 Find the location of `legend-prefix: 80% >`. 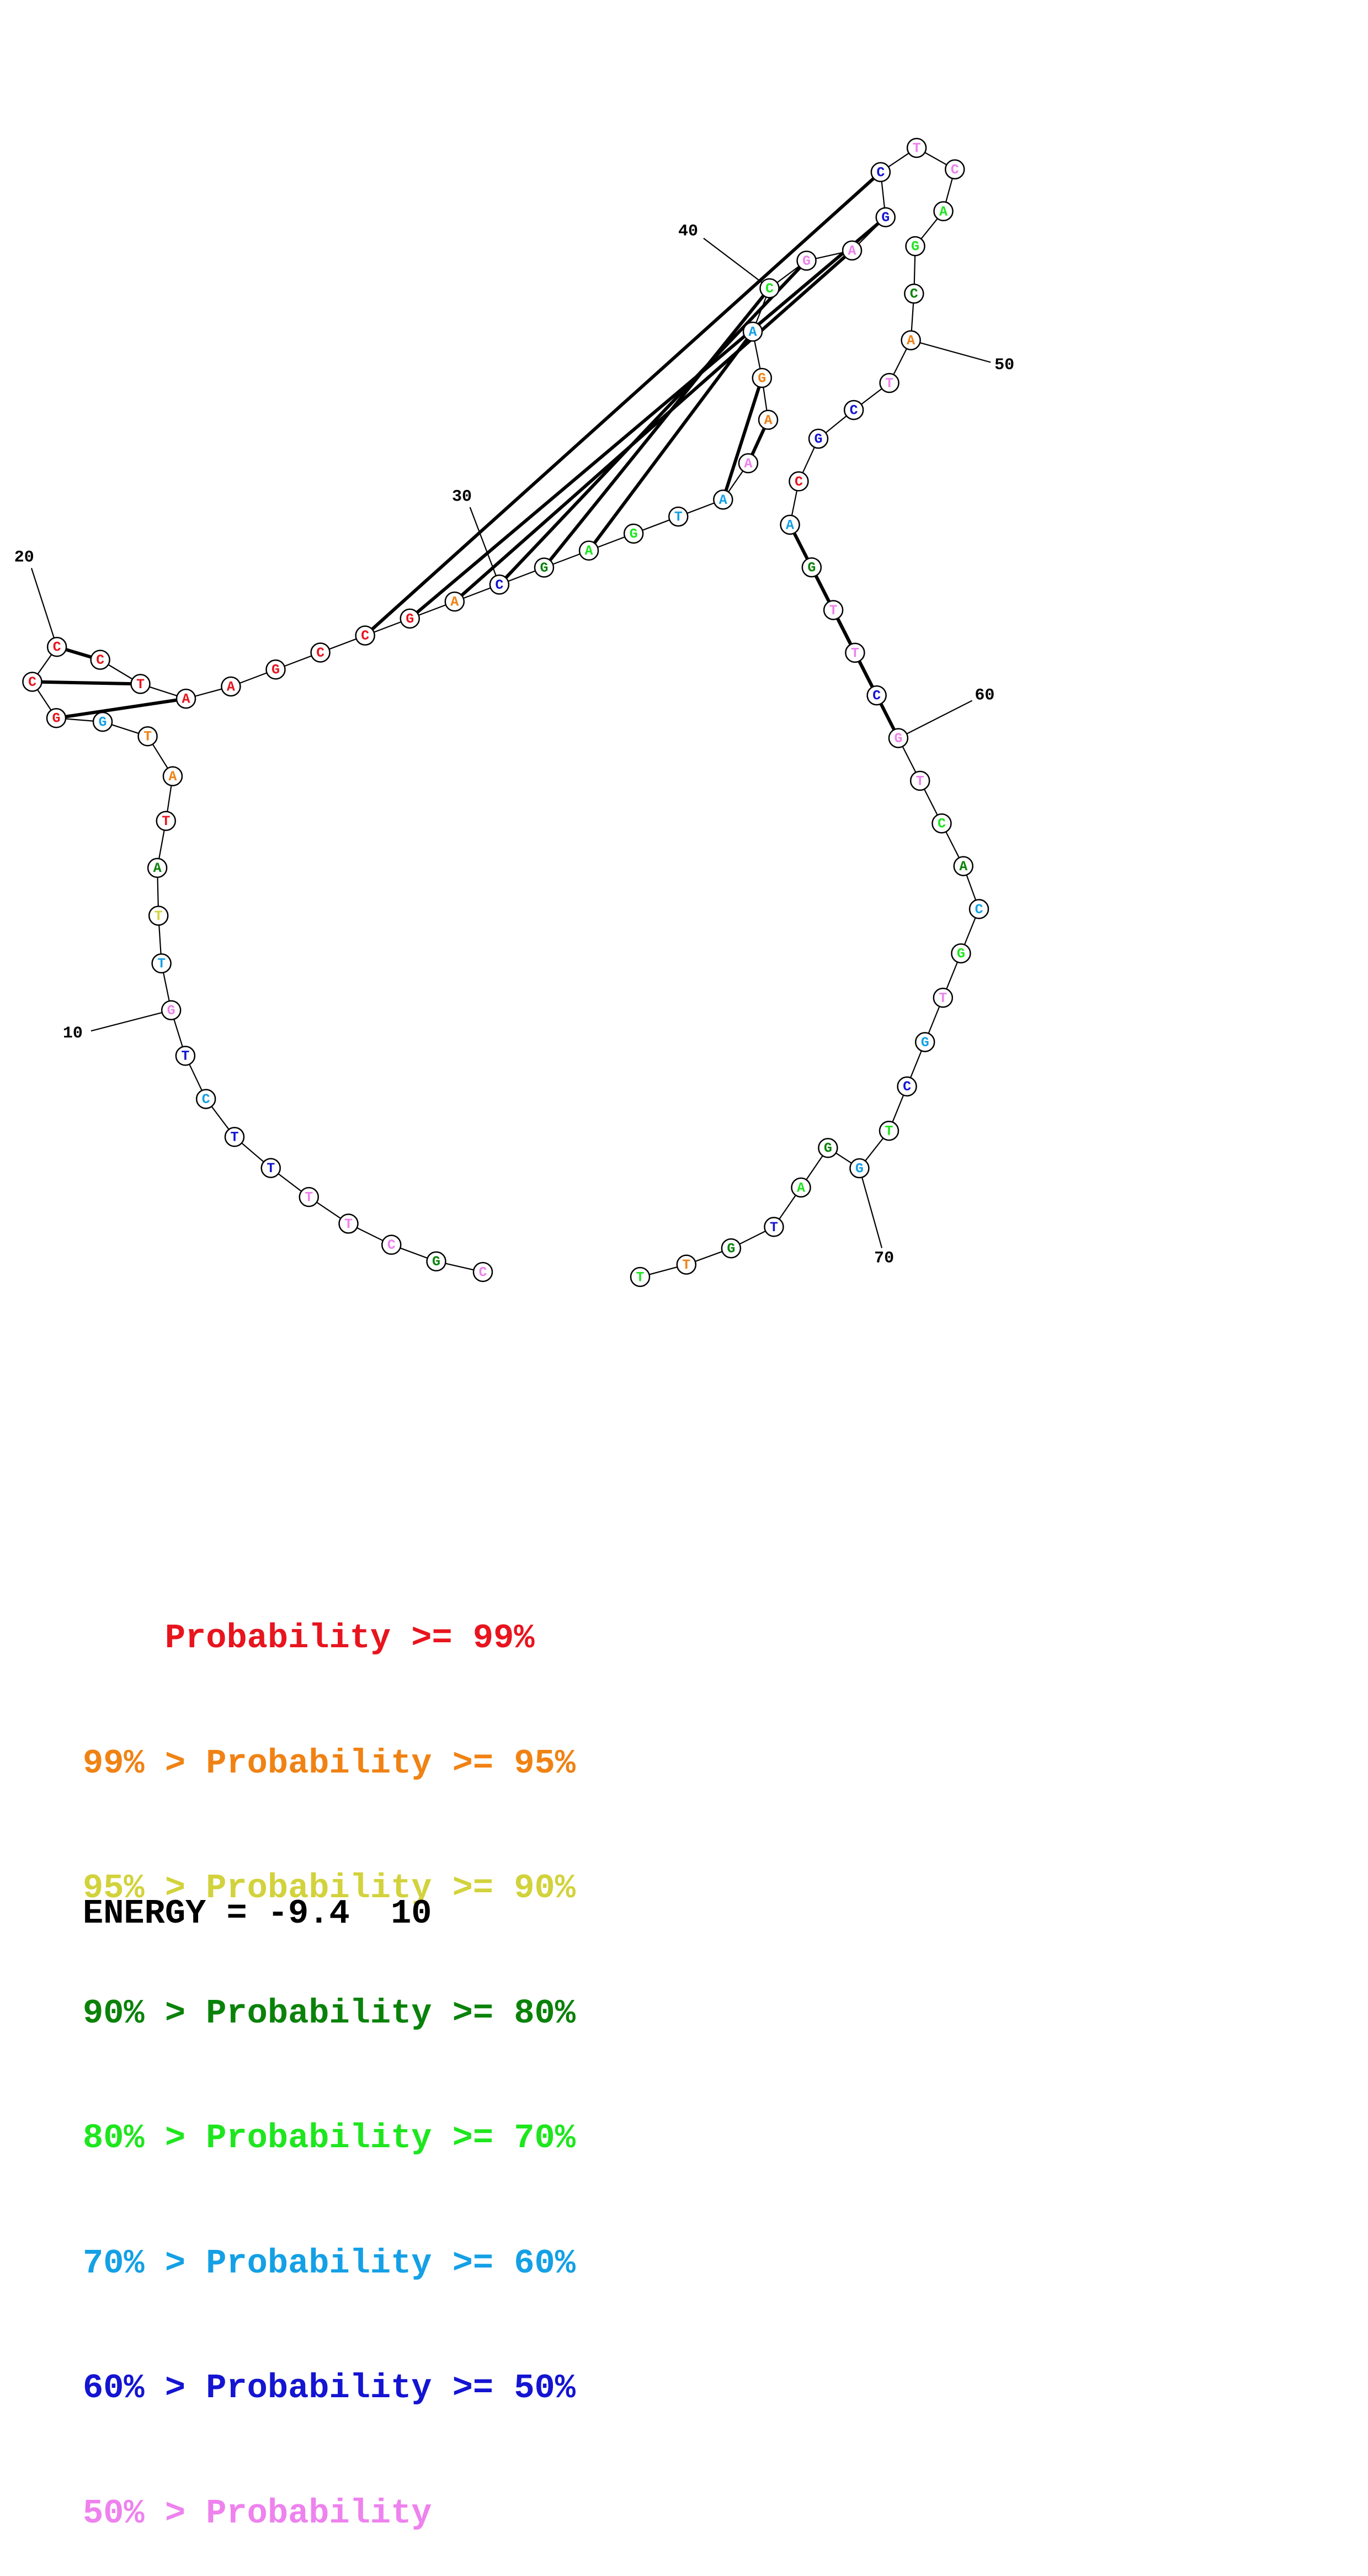

legend-prefix: 80% > is located at coordinates (144, 2138).